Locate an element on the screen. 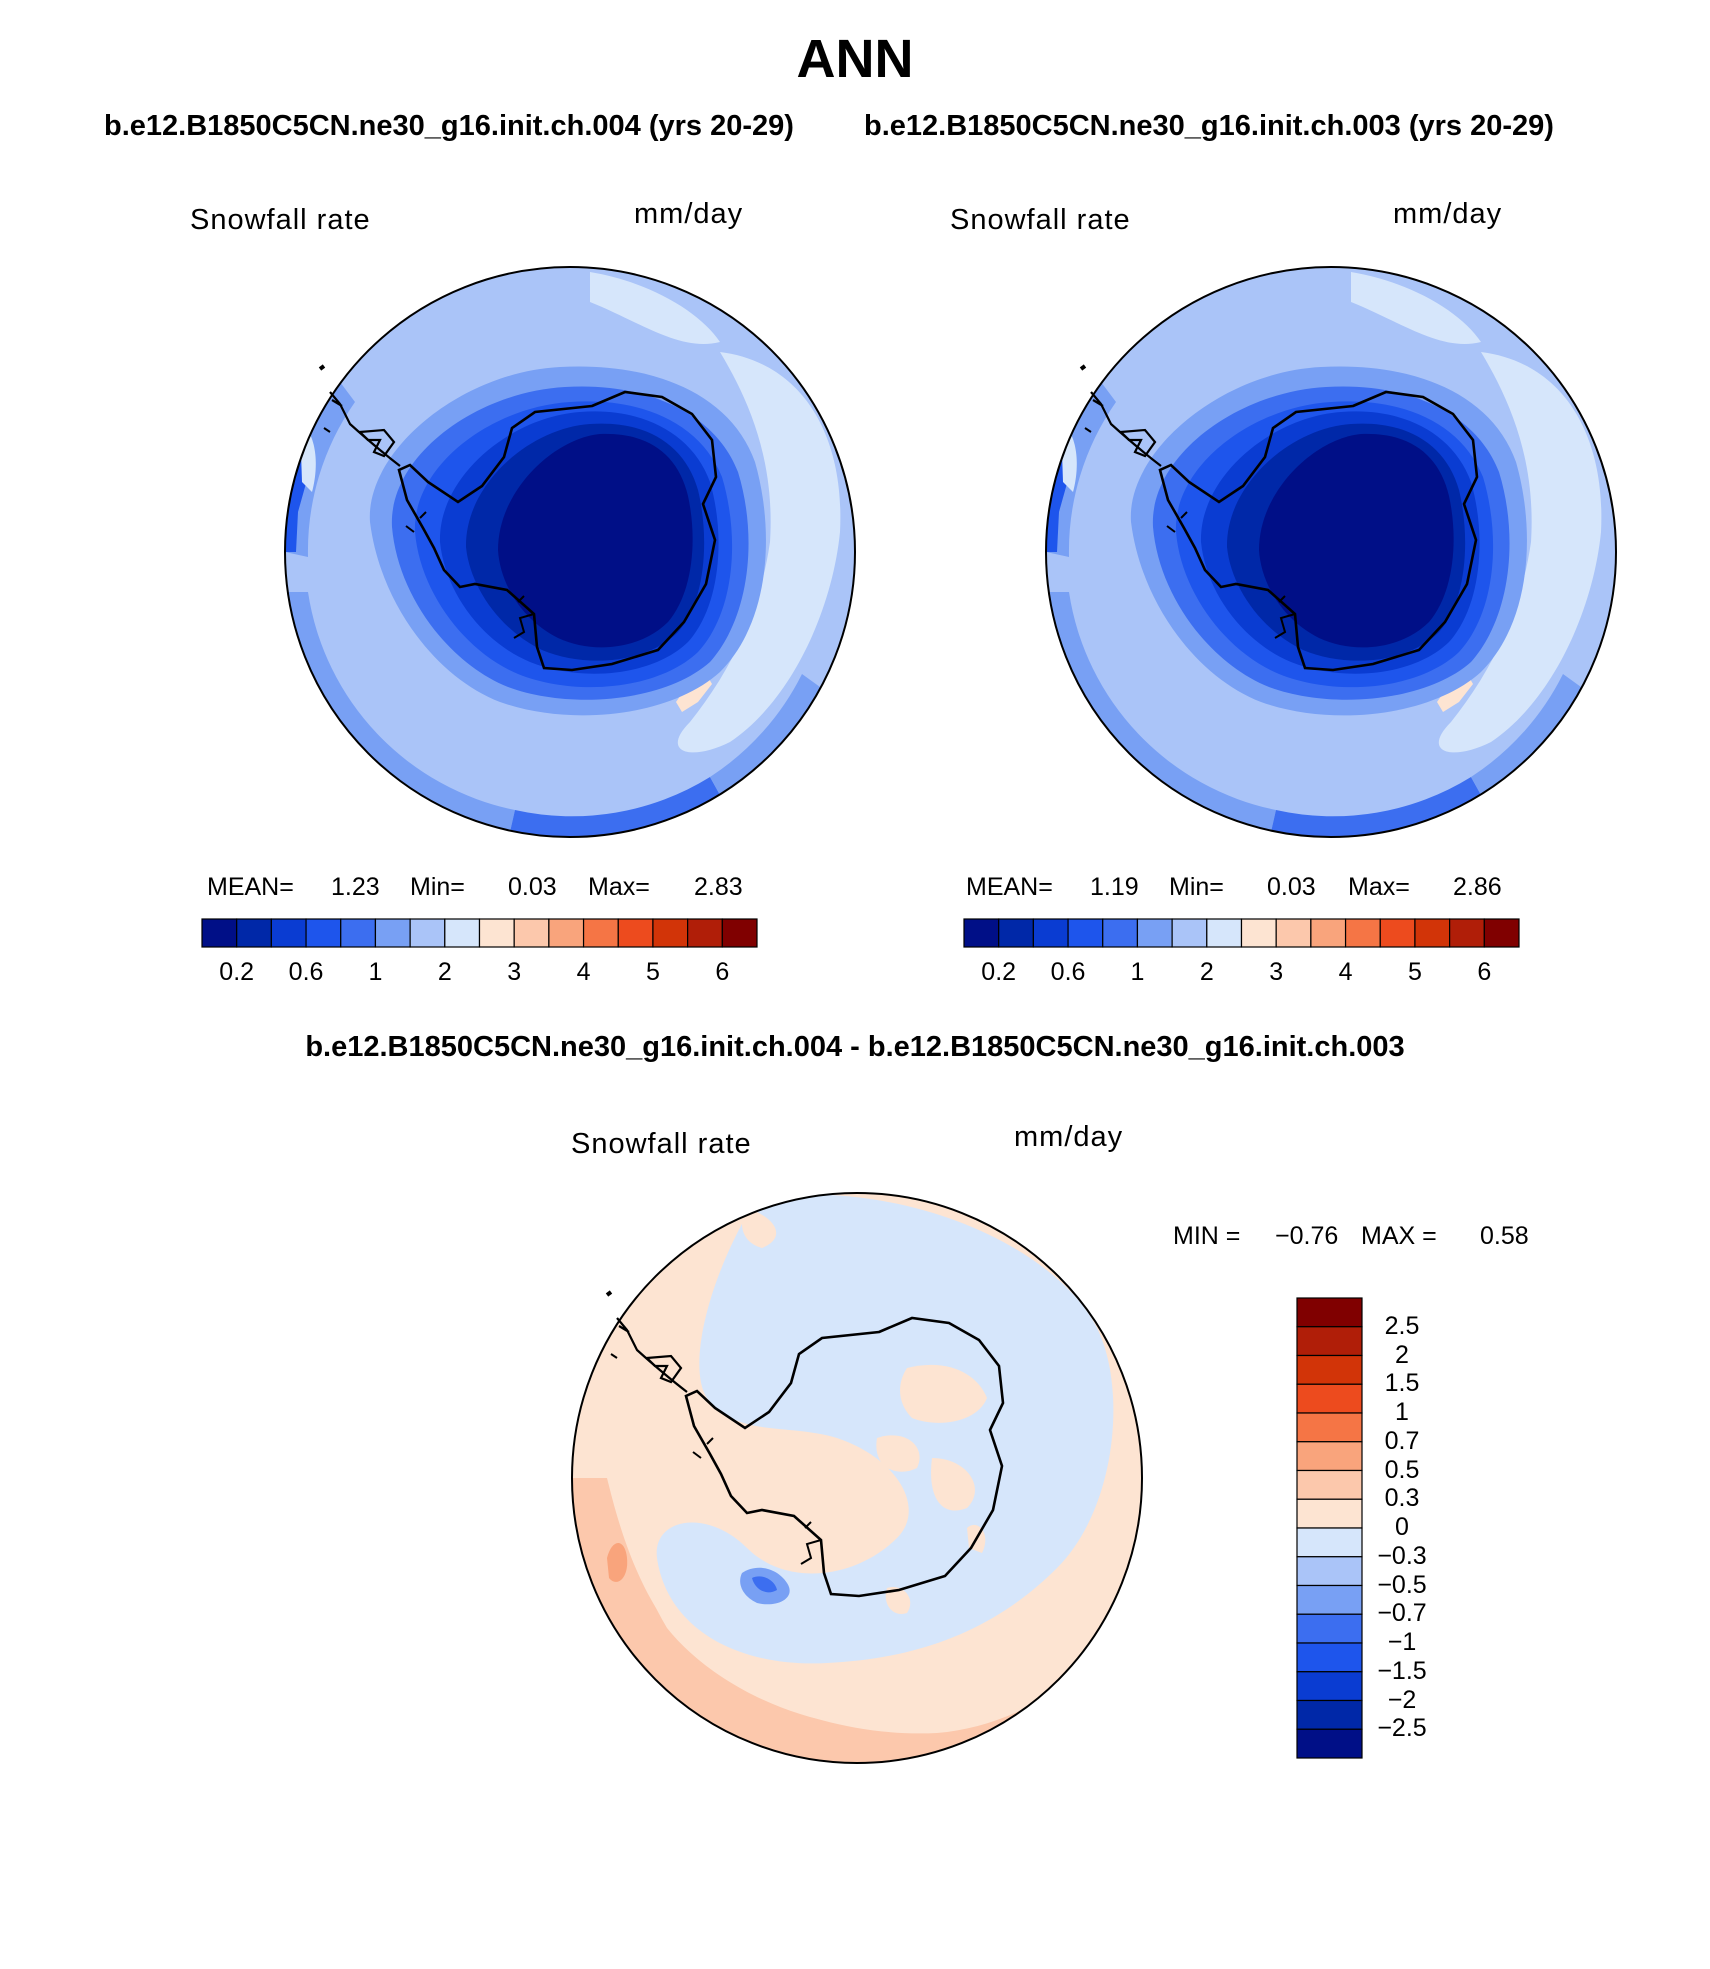  colorbar-tick-label: −1 is located at coordinates (1402, 1642).